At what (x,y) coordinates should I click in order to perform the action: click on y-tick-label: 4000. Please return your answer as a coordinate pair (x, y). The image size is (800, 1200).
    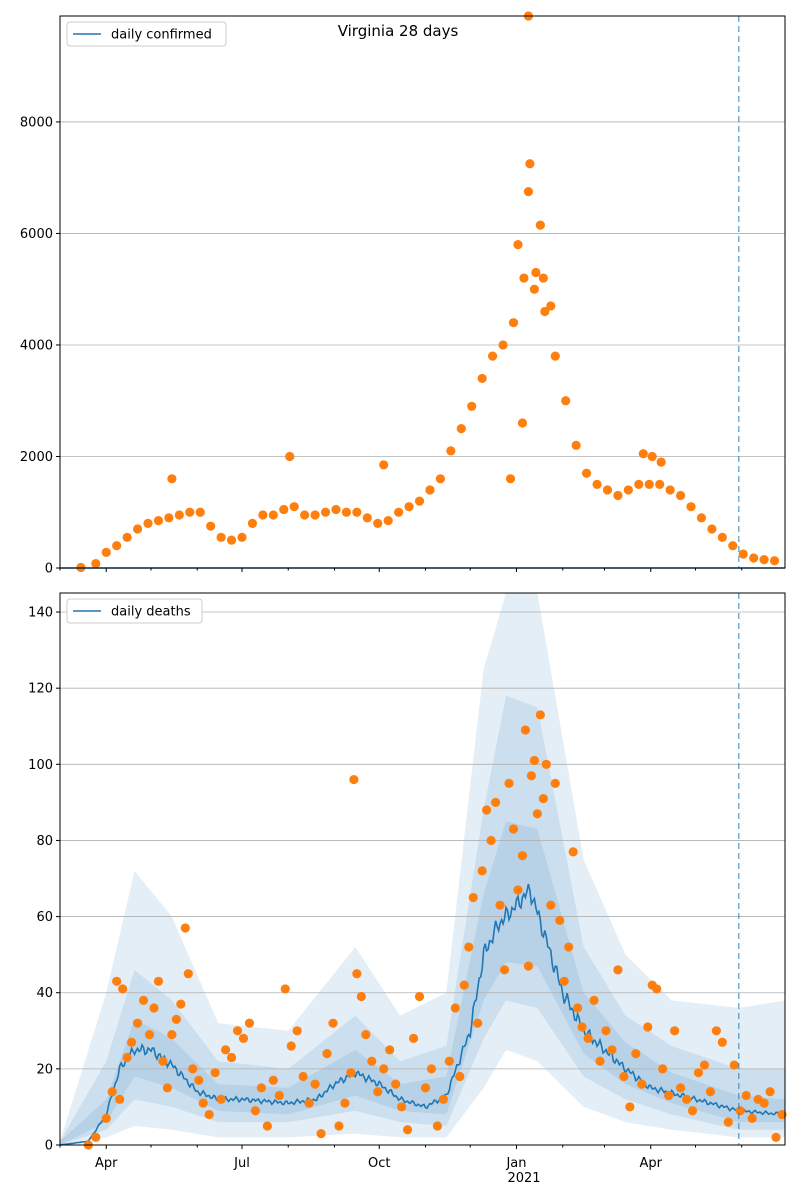
    Looking at the image, I should click on (36, 345).